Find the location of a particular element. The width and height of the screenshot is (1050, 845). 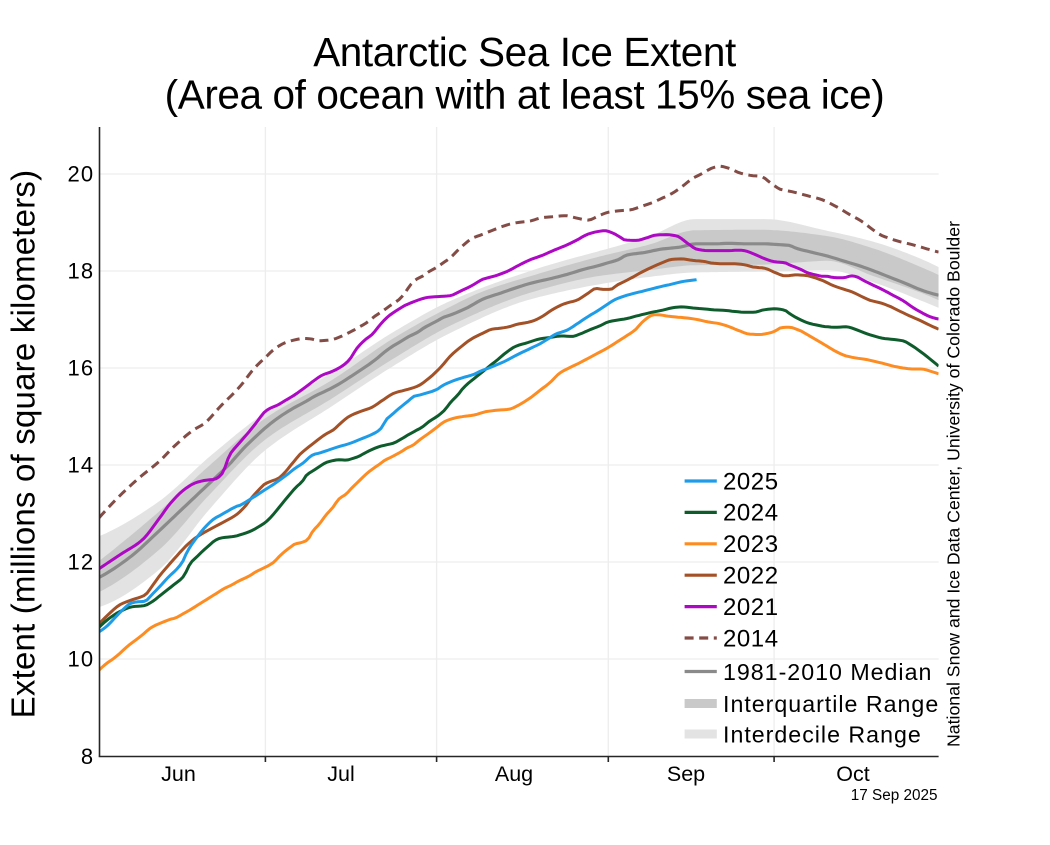

svg-text: 8 is located at coordinates (87, 756).